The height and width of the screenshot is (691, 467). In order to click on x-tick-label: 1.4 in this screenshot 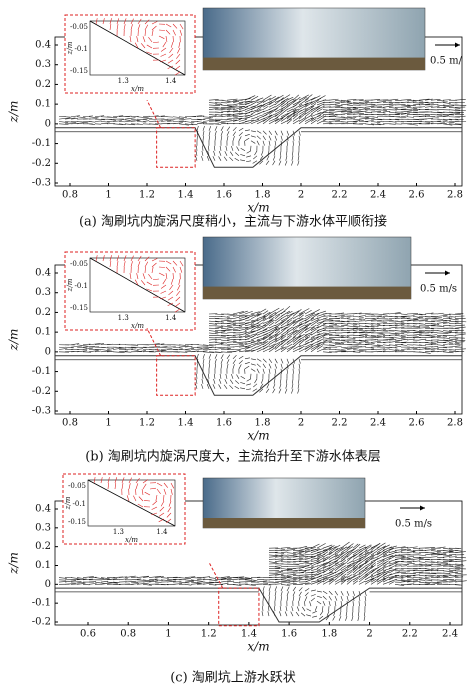, I will do `click(186, 195)`.